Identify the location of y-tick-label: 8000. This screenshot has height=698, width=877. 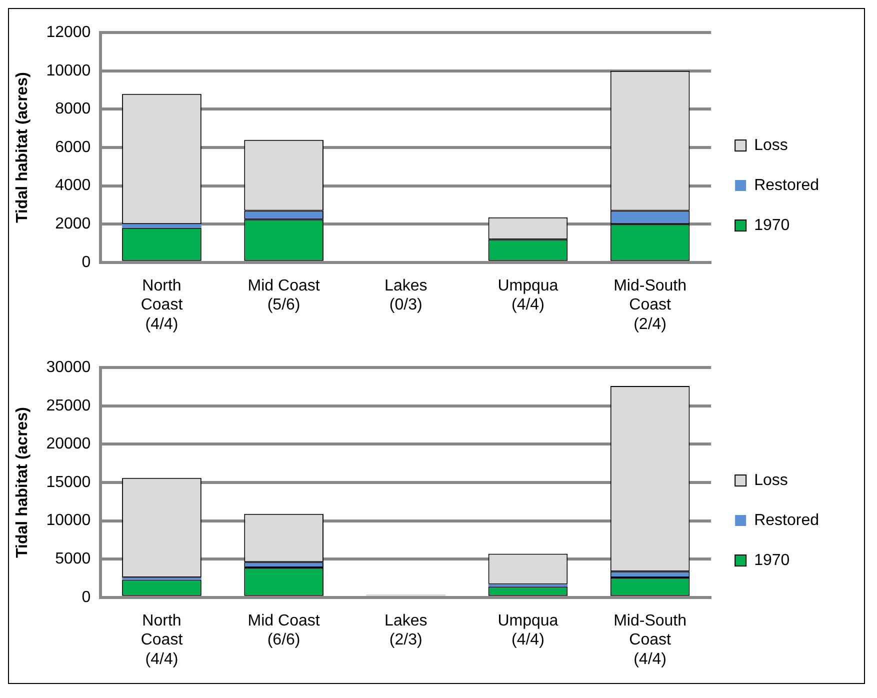
(73, 109).